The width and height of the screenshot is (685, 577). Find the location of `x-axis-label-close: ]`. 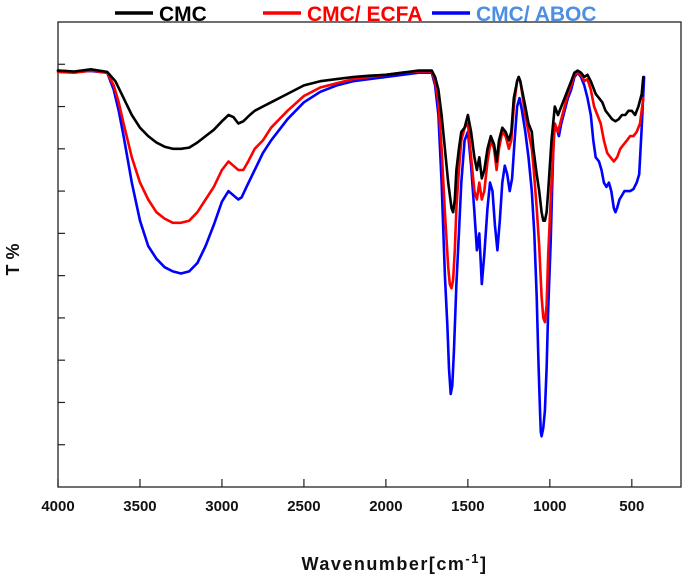

x-axis-label-close: ] is located at coordinates (484, 564).